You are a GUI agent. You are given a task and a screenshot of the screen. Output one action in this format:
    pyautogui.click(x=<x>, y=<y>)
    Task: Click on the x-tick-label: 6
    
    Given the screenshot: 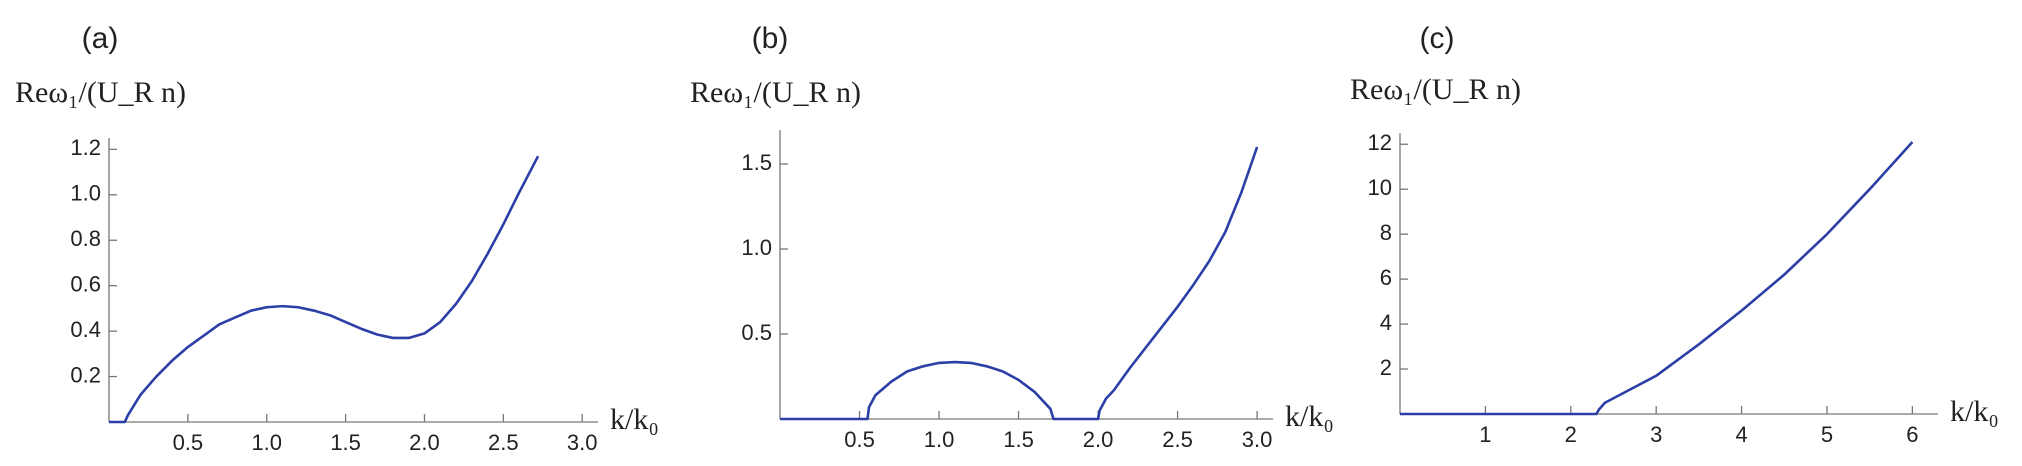 What is the action you would take?
    pyautogui.click(x=1912, y=434)
    